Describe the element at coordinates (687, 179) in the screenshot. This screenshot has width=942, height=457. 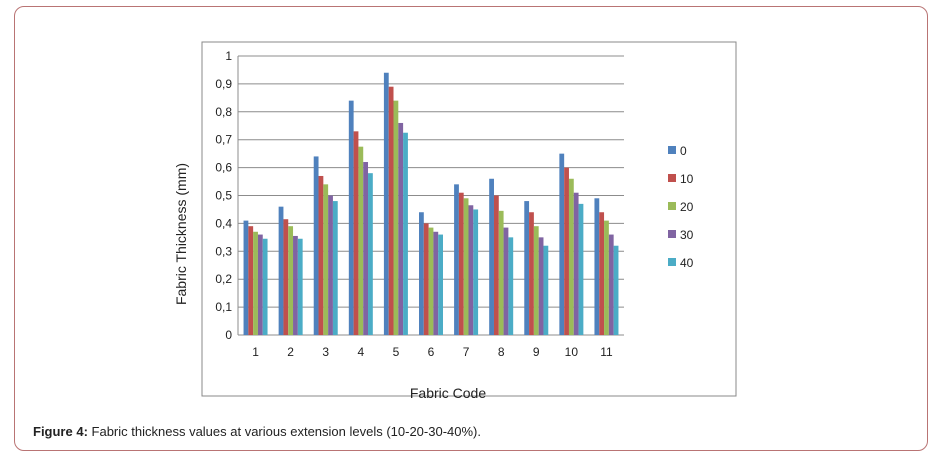
I see `legend-label: 10` at that location.